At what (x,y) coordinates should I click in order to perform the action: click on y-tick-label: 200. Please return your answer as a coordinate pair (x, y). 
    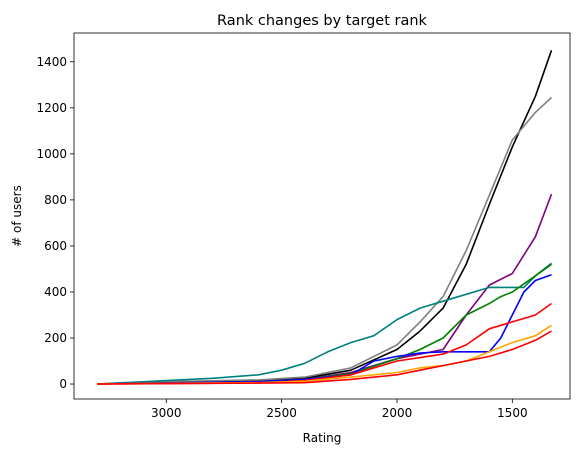
    Looking at the image, I should click on (55, 338).